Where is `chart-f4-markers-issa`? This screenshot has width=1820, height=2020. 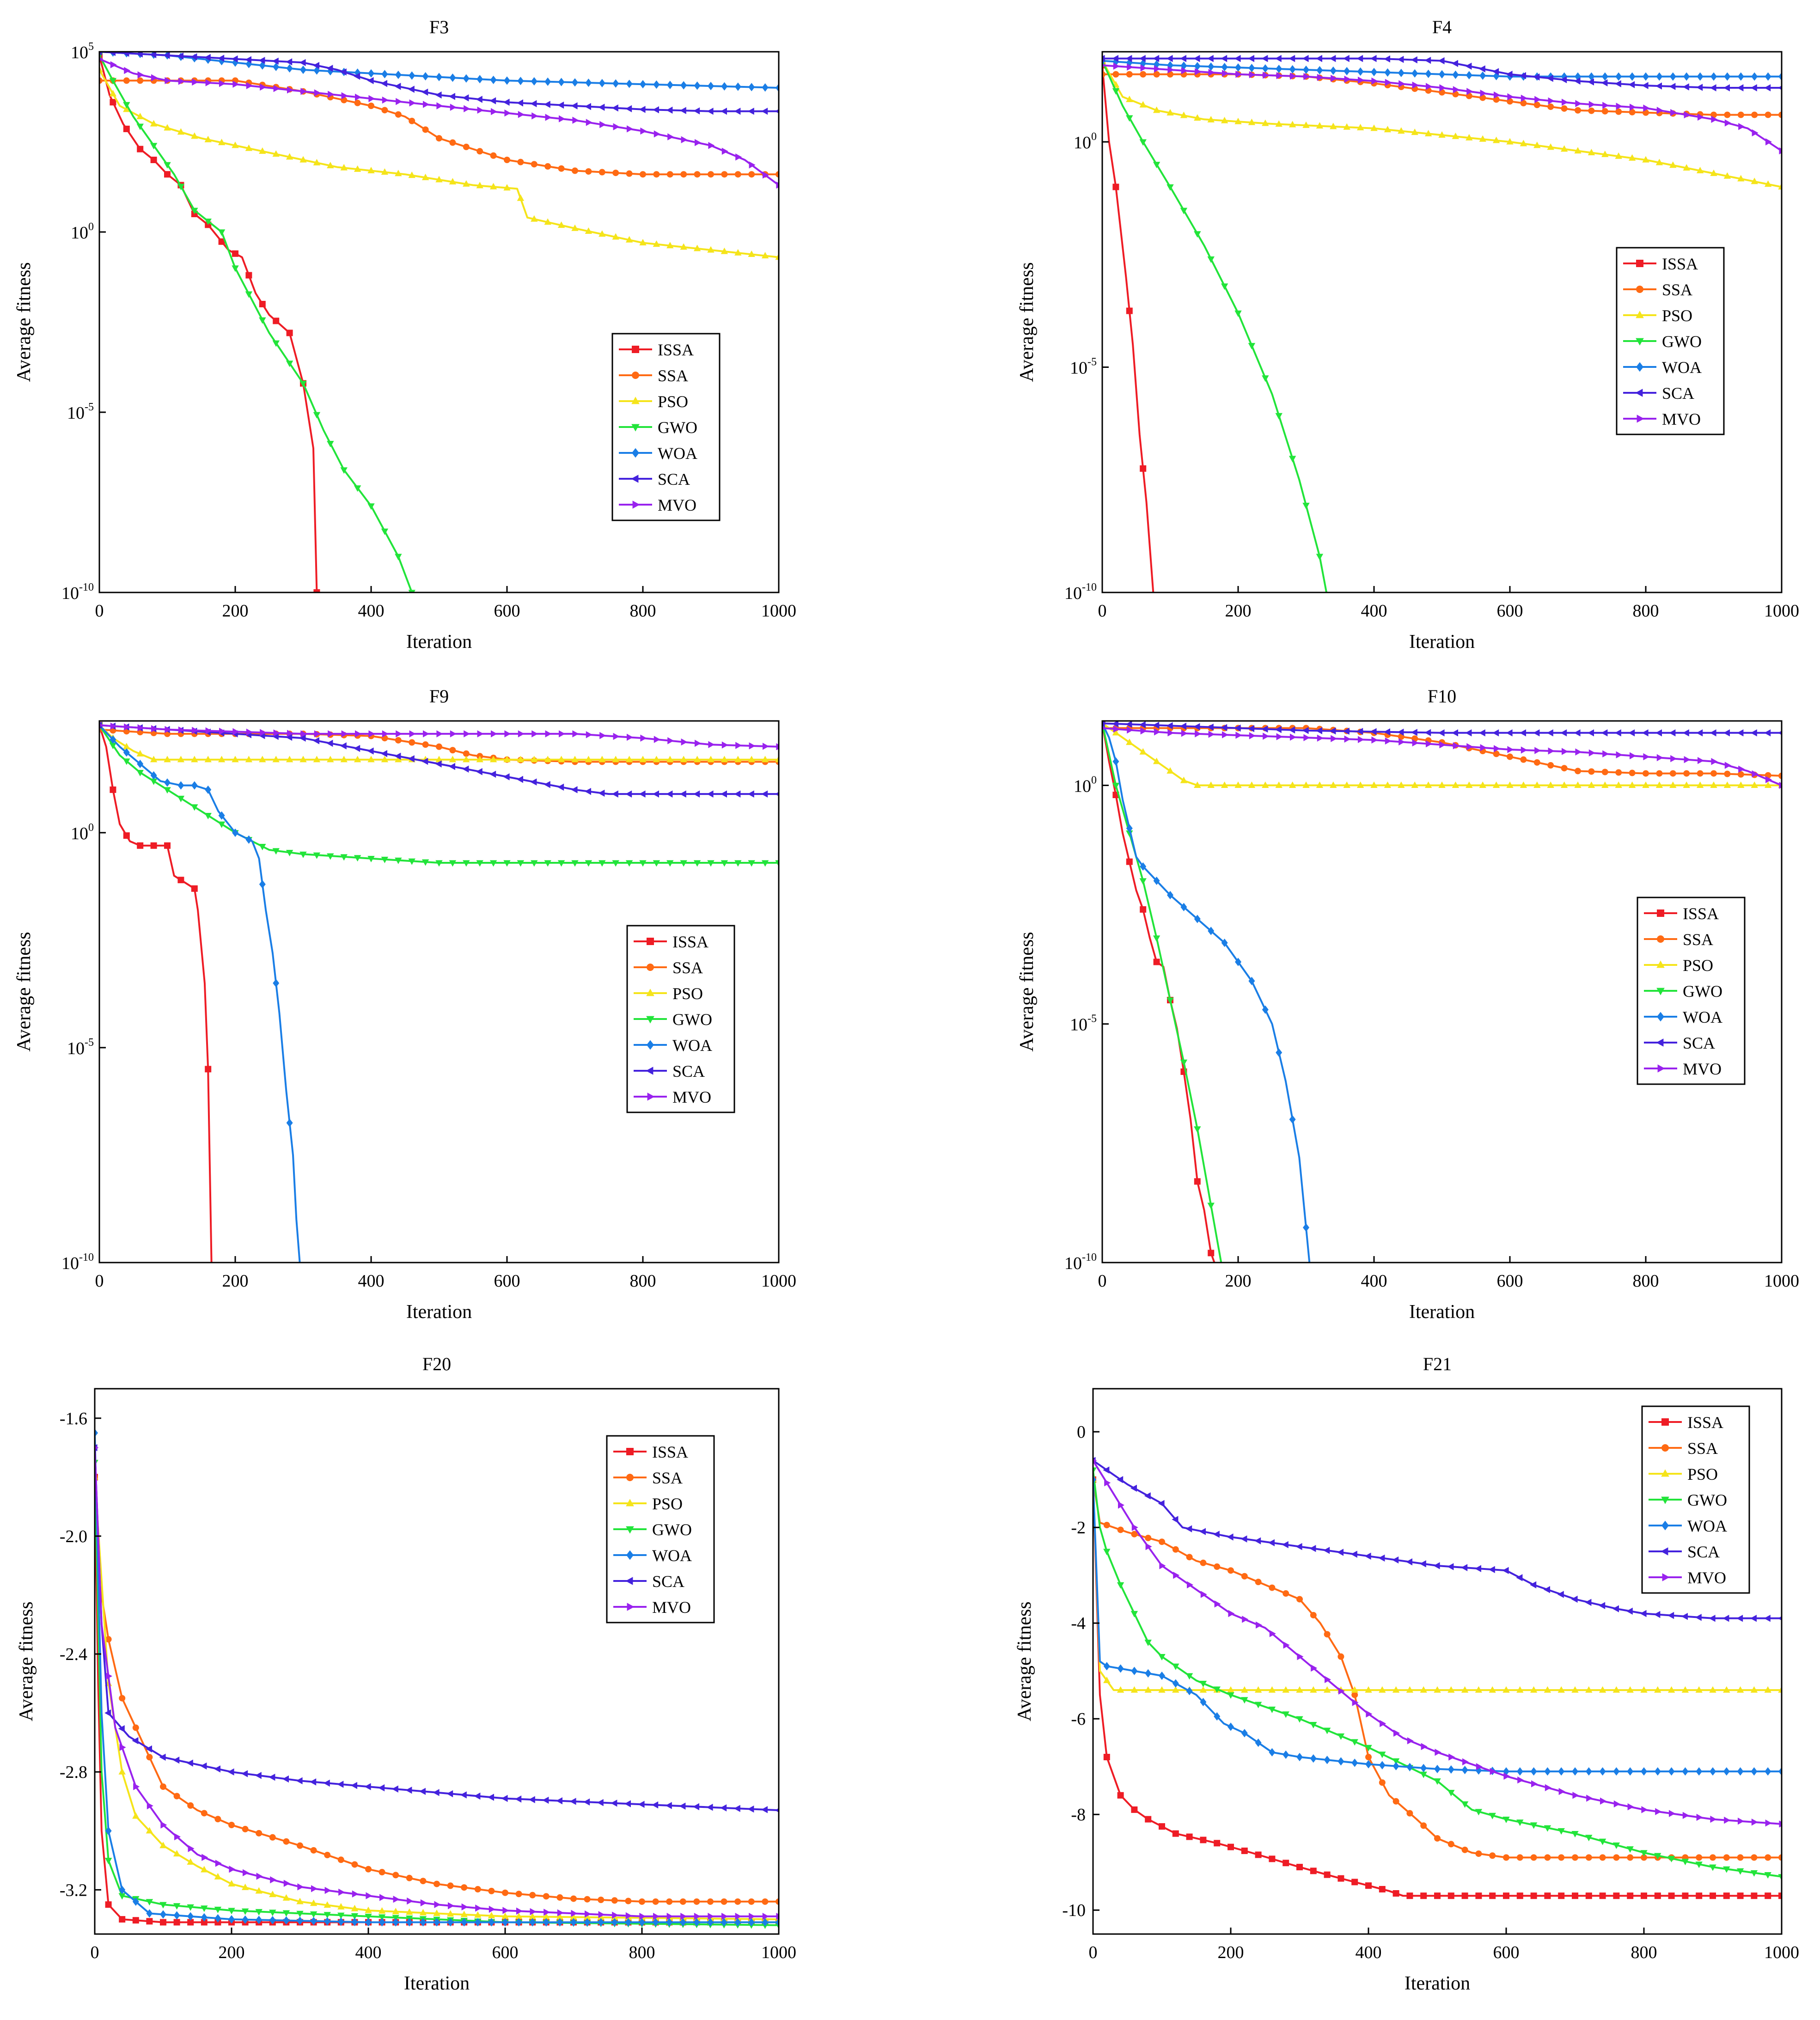
chart-f4-markers-issa is located at coordinates (1124, 267).